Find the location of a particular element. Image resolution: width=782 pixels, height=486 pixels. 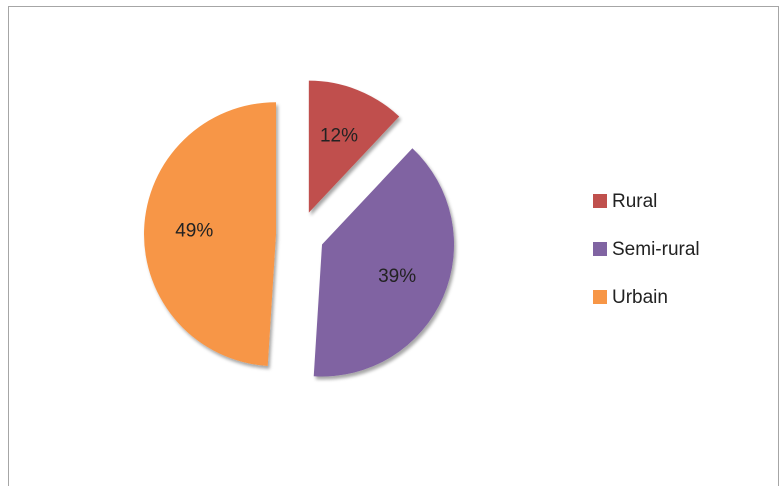

legend-label: Rural is located at coordinates (634, 201).